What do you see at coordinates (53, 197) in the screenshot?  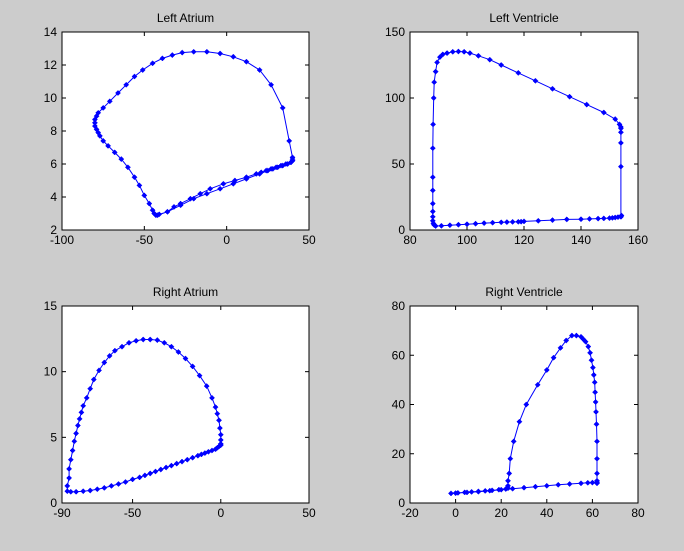 I see `left-atrium-y-tick-label: 4` at bounding box center [53, 197].